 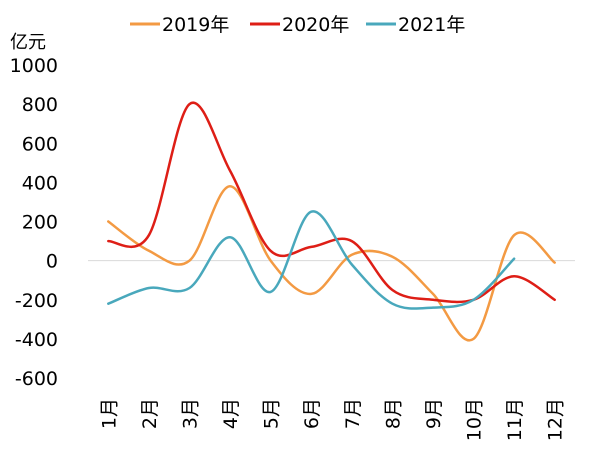 I want to click on y-axis: 1000 800 600 400 200 0 -200 -400 -600, so click(x=34, y=222).